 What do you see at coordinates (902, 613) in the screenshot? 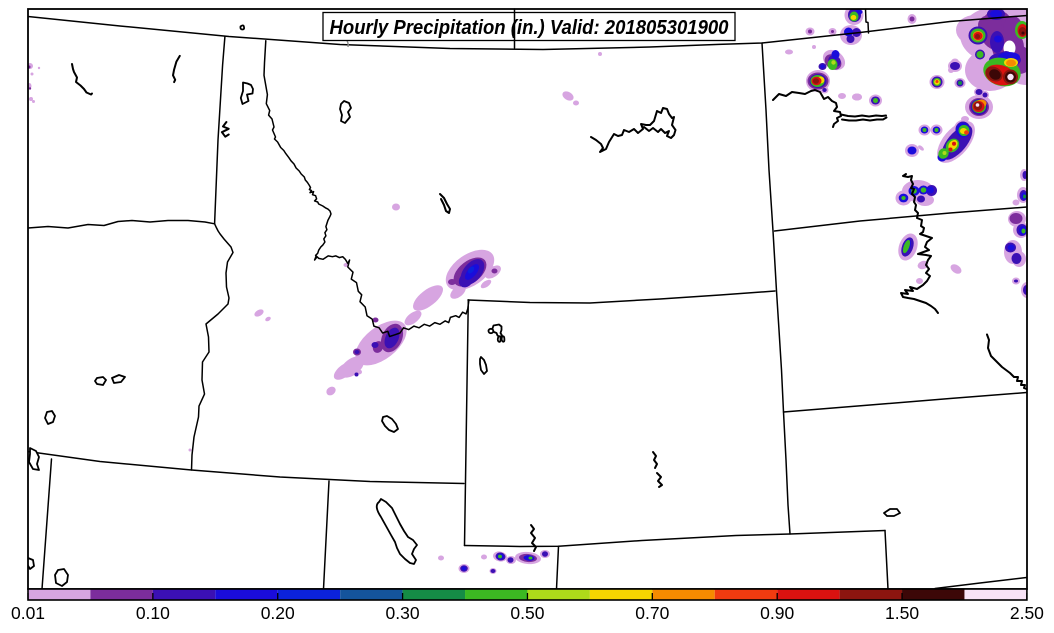
I see `svg-text: 1.50` at bounding box center [902, 613].